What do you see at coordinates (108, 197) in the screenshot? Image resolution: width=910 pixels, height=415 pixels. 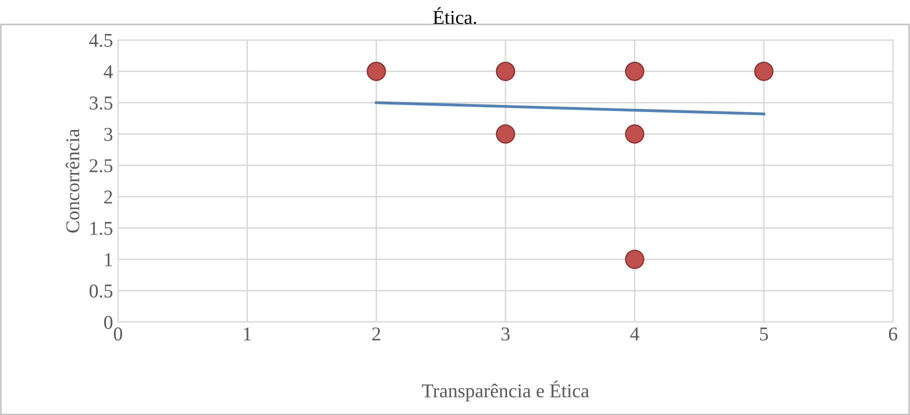 I see `y-tick-label: 2` at bounding box center [108, 197].